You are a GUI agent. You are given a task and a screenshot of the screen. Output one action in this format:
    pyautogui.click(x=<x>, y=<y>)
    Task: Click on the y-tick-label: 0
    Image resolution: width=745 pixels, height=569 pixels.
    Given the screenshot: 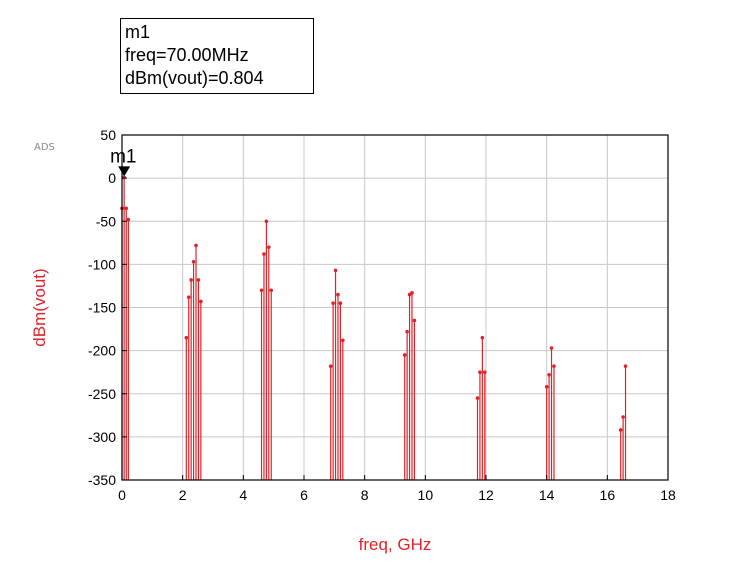 What is the action you would take?
    pyautogui.click(x=112, y=178)
    